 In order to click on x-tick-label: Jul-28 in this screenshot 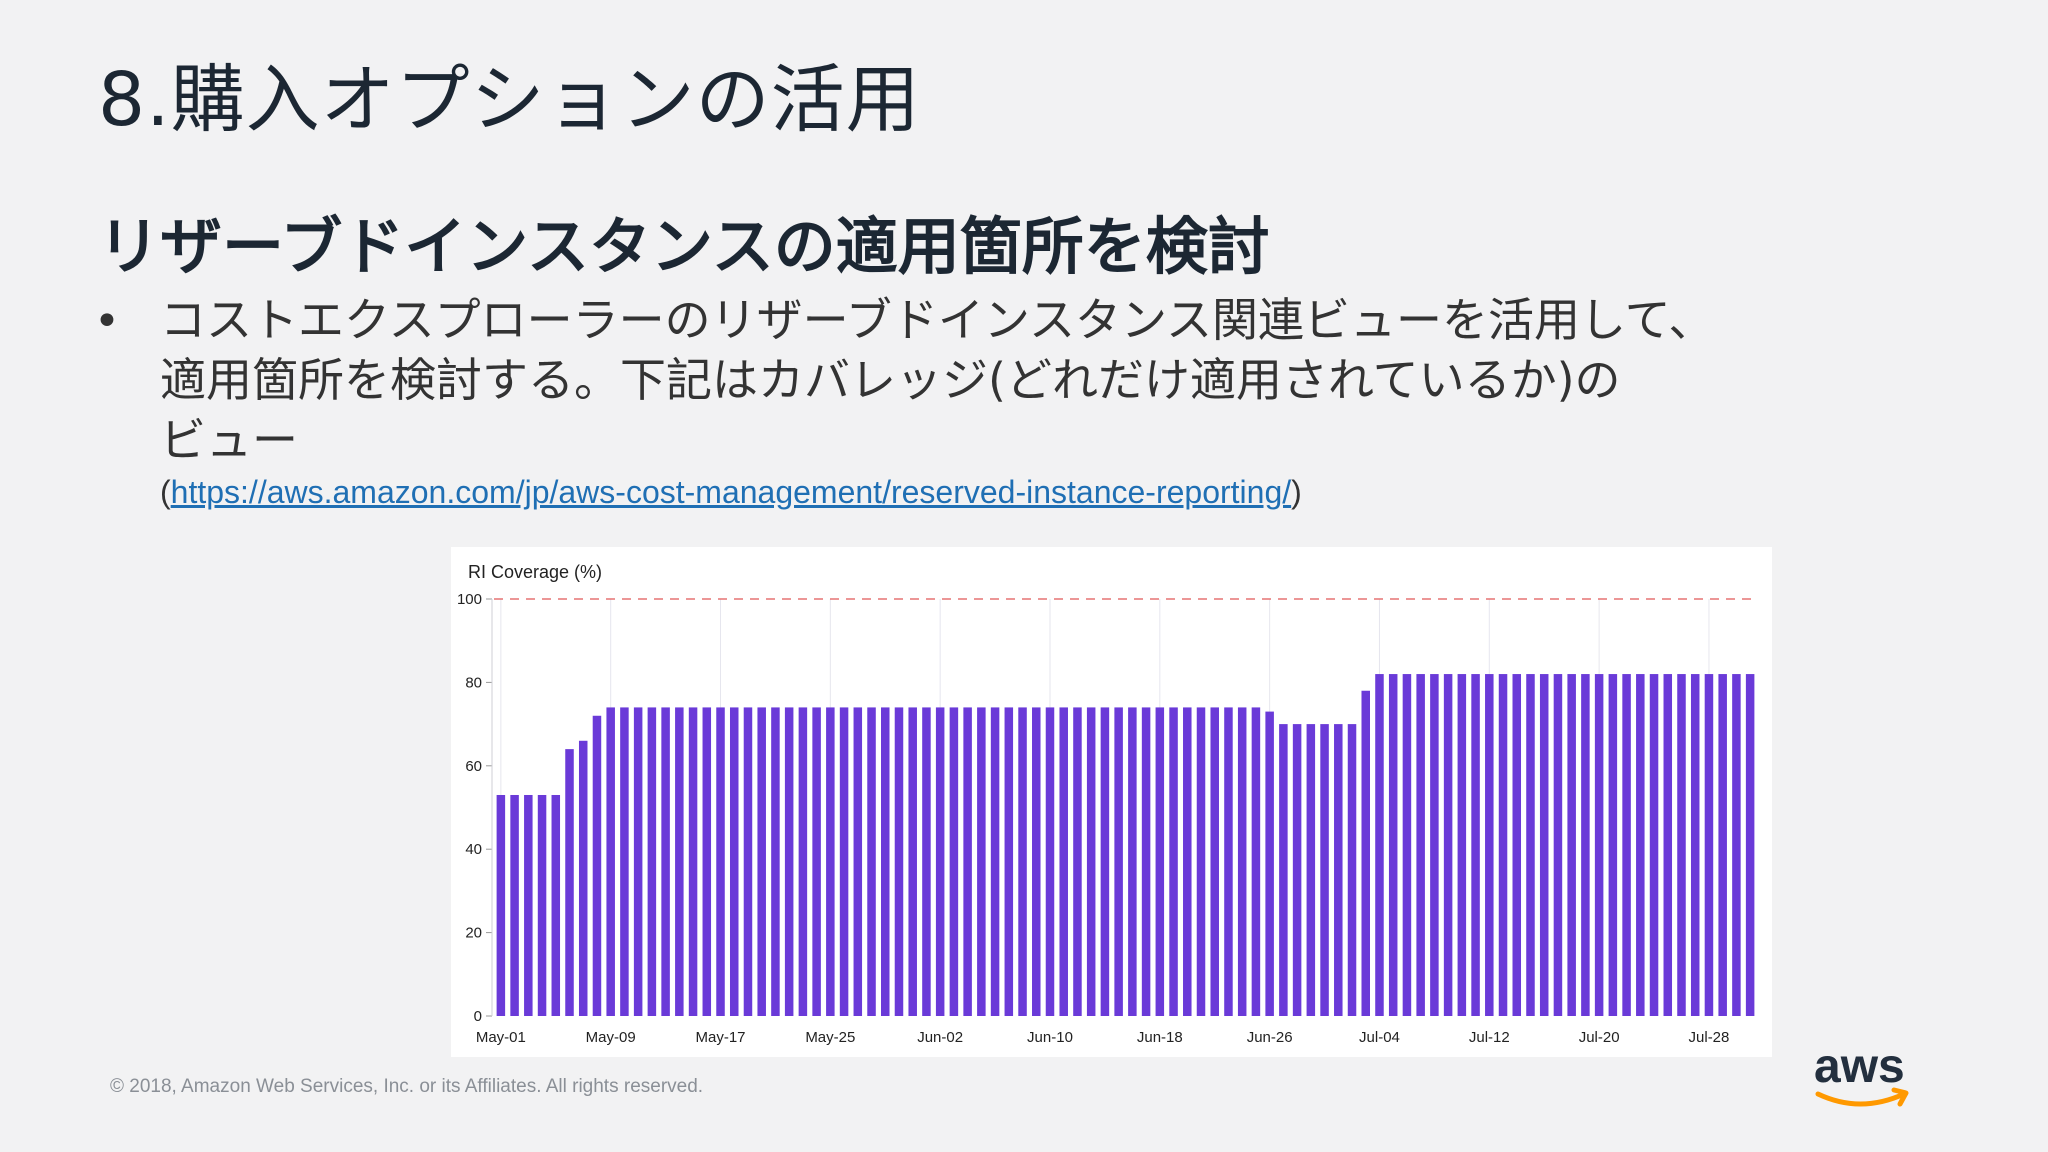, I will do `click(1709, 1037)`.